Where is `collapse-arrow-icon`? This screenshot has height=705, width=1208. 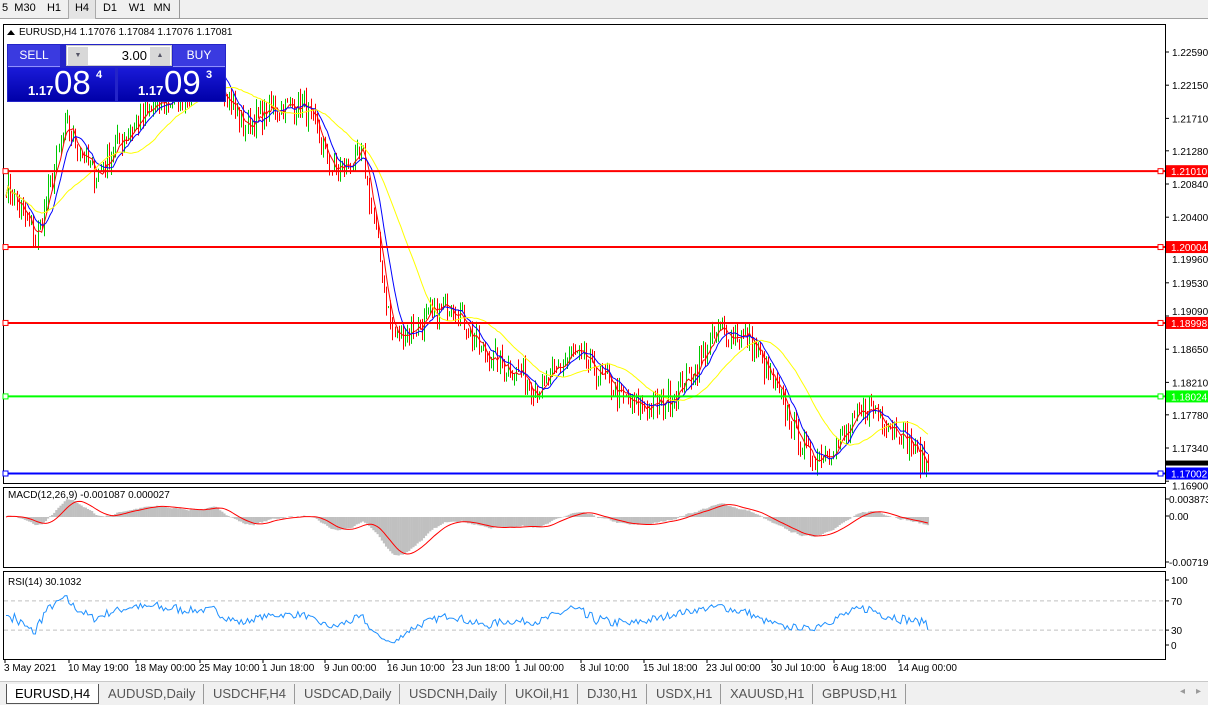
collapse-arrow-icon is located at coordinates (11, 32).